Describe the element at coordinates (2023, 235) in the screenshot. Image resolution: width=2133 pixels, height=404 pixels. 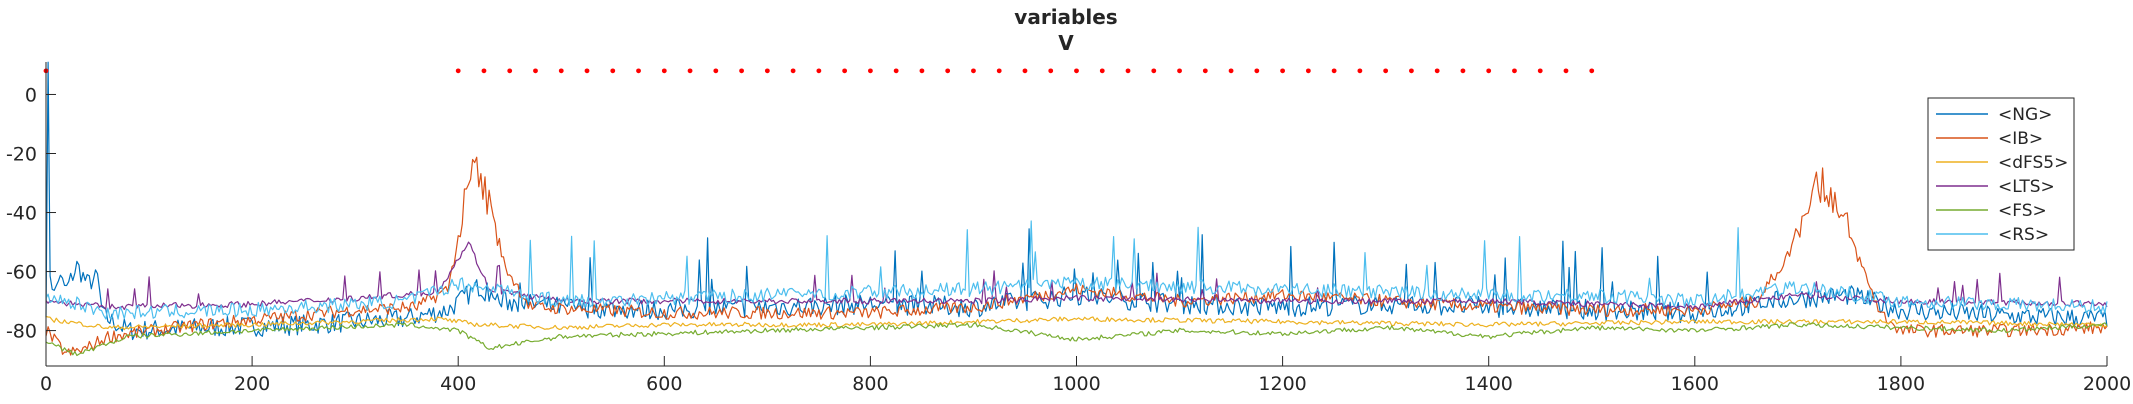
I see `legend-label: <RS>` at that location.